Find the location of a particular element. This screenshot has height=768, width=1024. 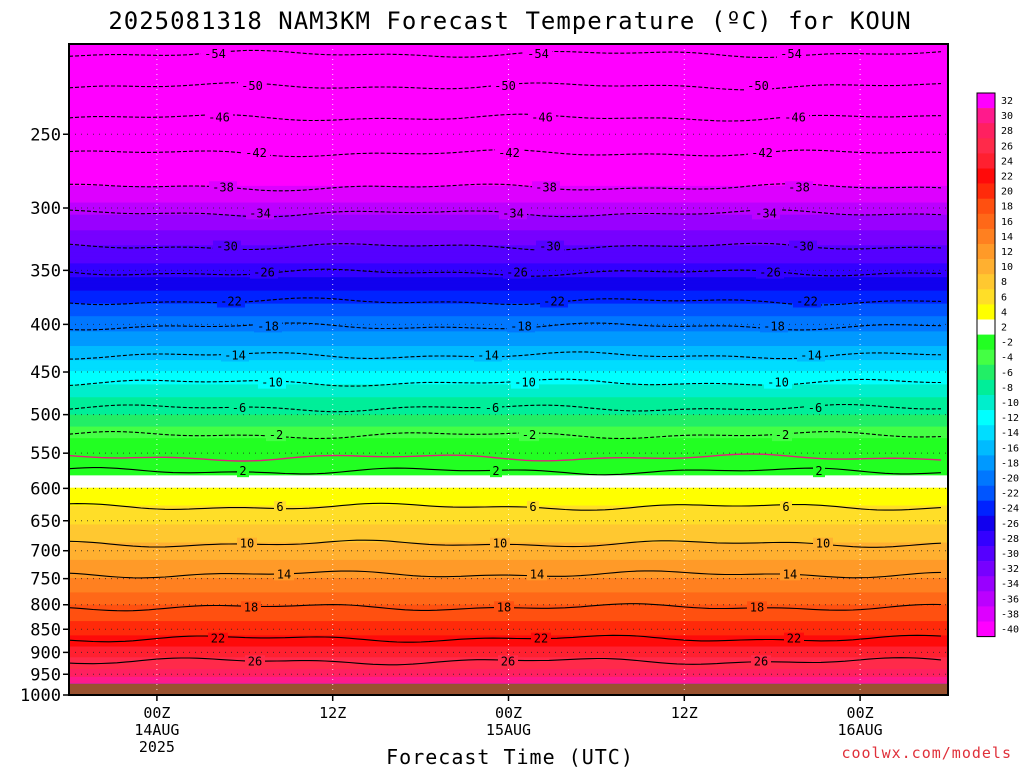

contour-label: -14 is located at coordinates (488, 356).